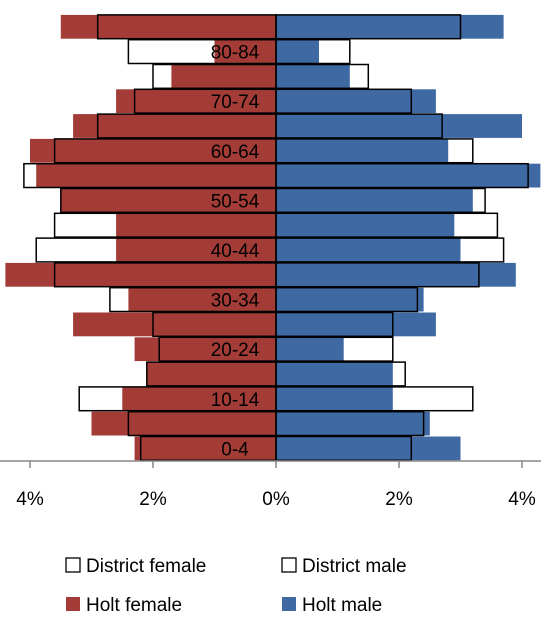 The image size is (541, 628). I want to click on age-label-30-34: 30-34, so click(235, 301).